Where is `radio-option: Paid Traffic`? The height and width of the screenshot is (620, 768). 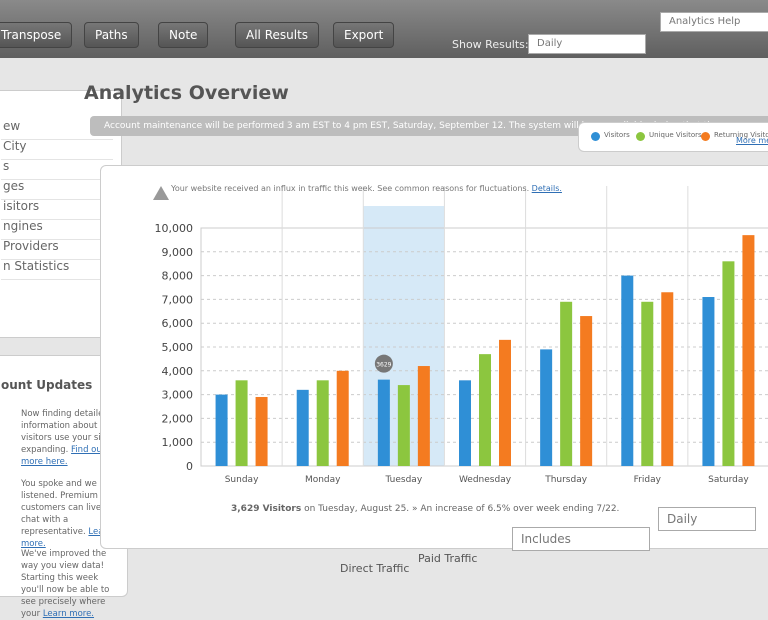
radio-option: Paid Traffic is located at coordinates (448, 558).